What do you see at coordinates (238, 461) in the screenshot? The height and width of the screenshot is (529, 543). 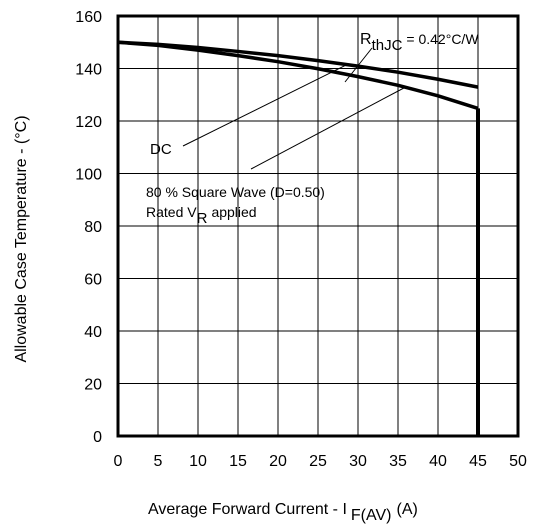 I see `x-tick-label: 15` at bounding box center [238, 461].